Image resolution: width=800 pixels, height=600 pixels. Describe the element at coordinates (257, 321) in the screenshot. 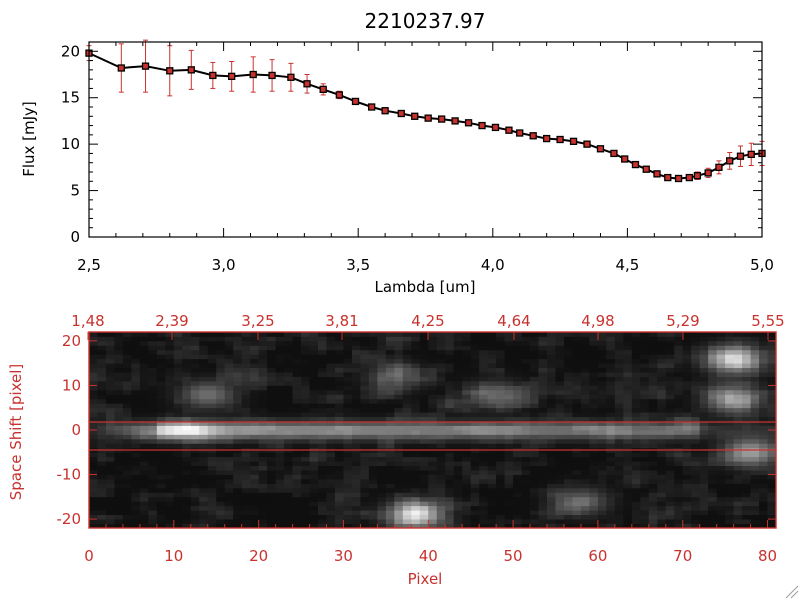

I see `top-tick-label: 3,25` at that location.